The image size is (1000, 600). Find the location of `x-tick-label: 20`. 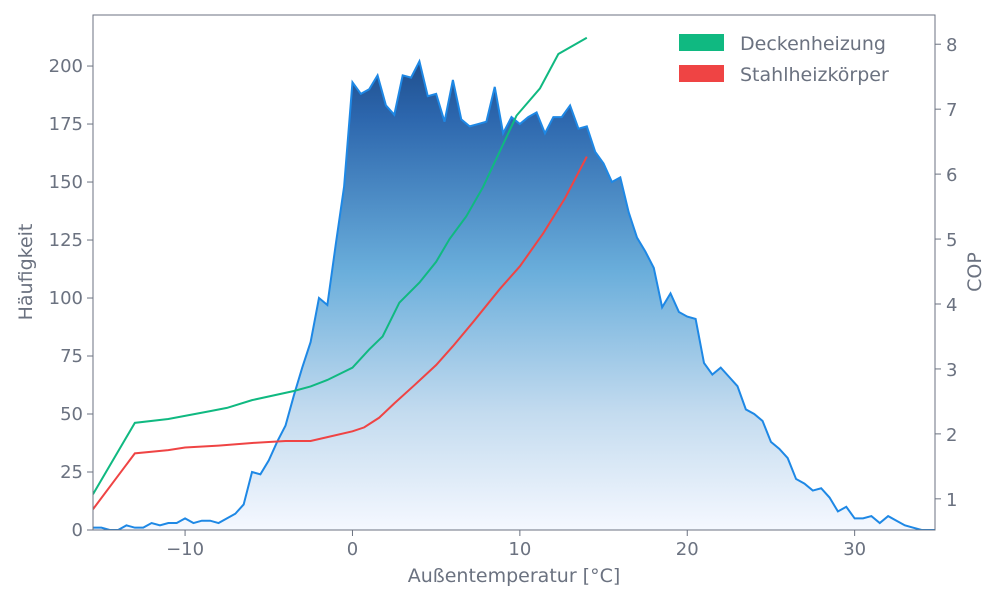

x-tick-label: 20 is located at coordinates (687, 549).